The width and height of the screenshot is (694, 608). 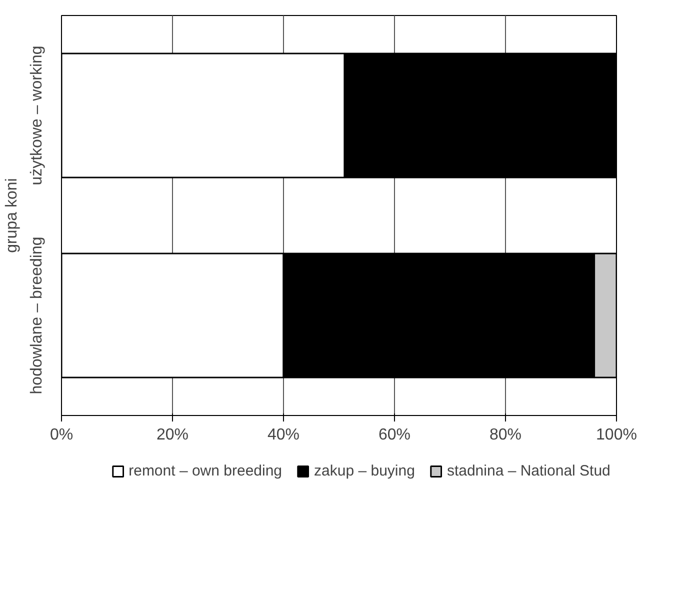 What do you see at coordinates (205, 471) in the screenshot?
I see `legend-label: remont – own breeding` at bounding box center [205, 471].